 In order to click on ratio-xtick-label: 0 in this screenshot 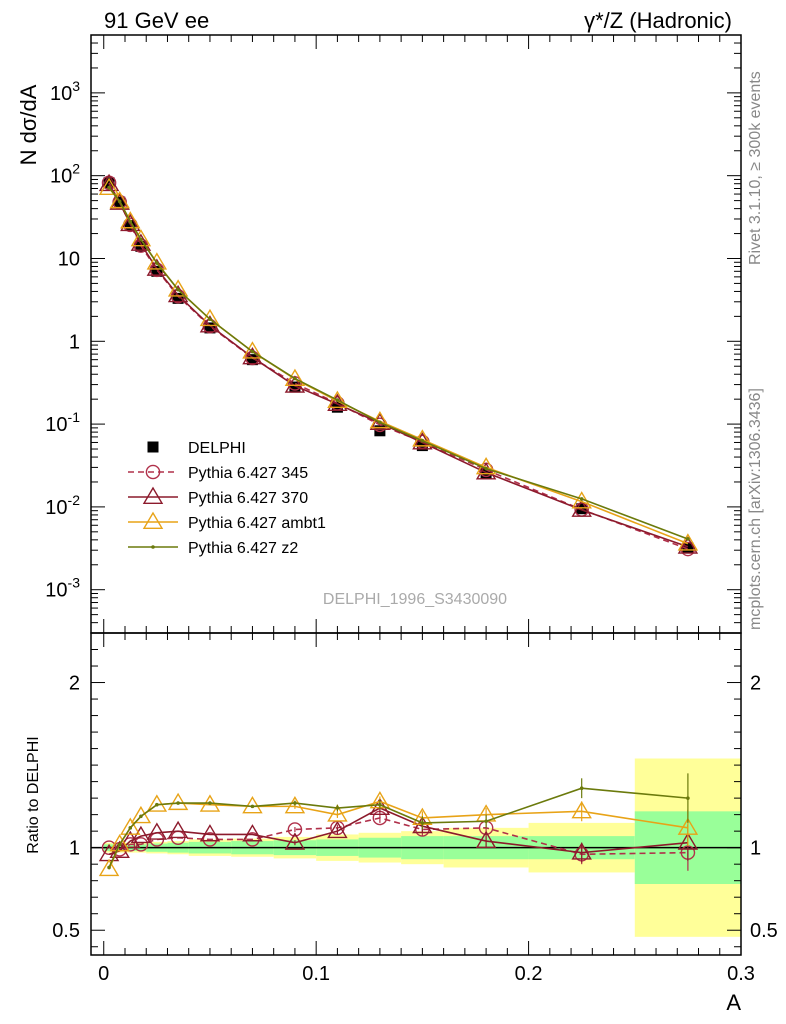, I will do `click(103, 974)`.